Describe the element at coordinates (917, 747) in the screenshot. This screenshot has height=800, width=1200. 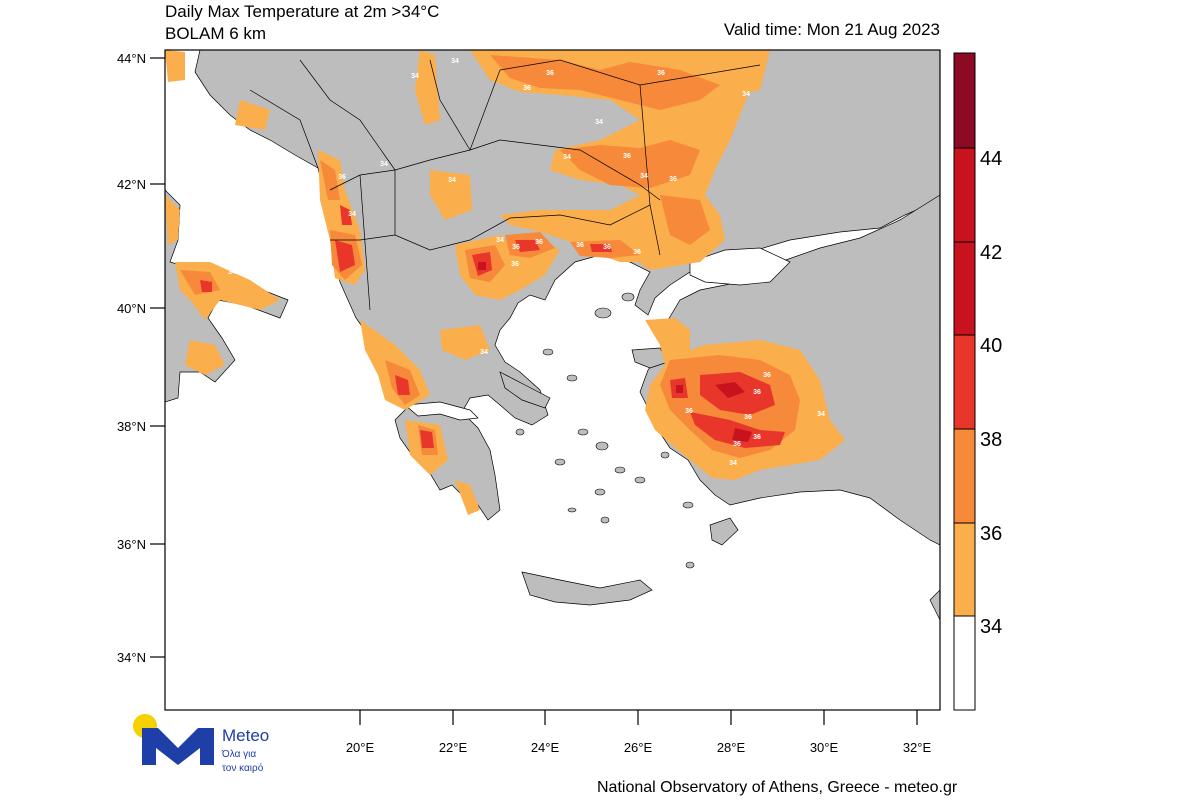
I see `lon-label-32: 32°E` at that location.